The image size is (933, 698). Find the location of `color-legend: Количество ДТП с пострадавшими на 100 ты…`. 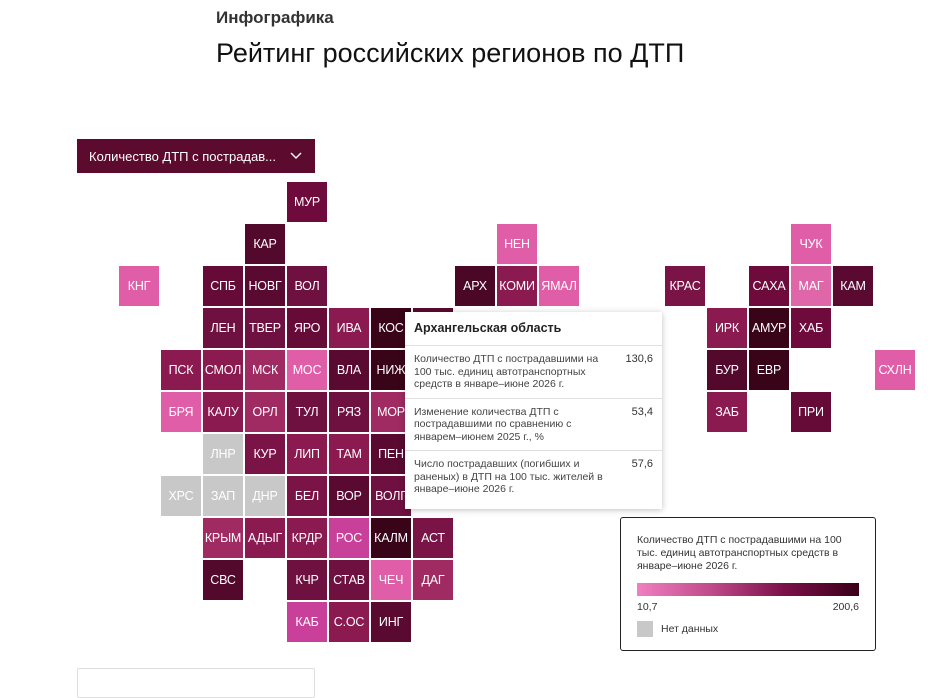

color-legend: Количество ДТП с пострадавшими на 100 ты… is located at coordinates (748, 584).